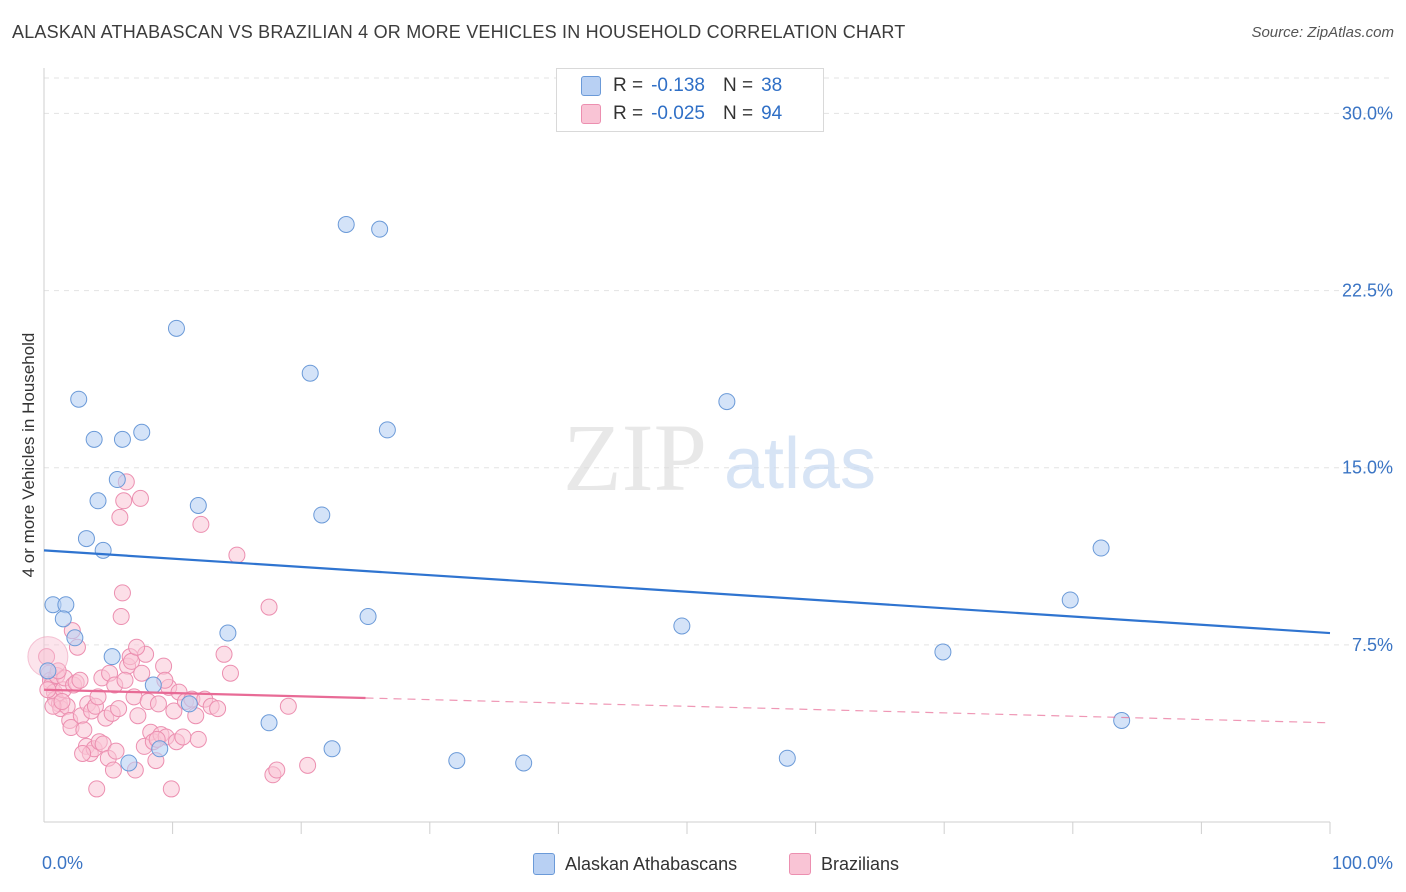 This screenshot has width=1406, height=892. I want to click on legend-swatch-blue, so click(591, 86).